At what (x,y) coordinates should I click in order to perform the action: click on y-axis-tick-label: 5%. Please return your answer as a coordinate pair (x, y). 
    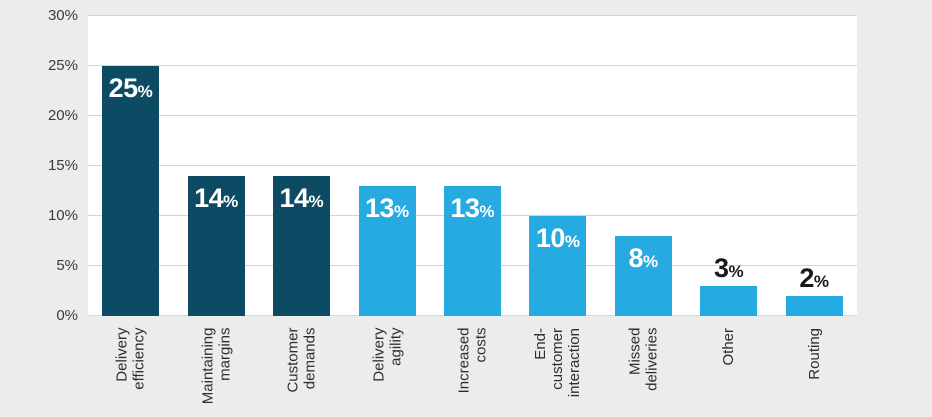
    Looking at the image, I should click on (67, 265).